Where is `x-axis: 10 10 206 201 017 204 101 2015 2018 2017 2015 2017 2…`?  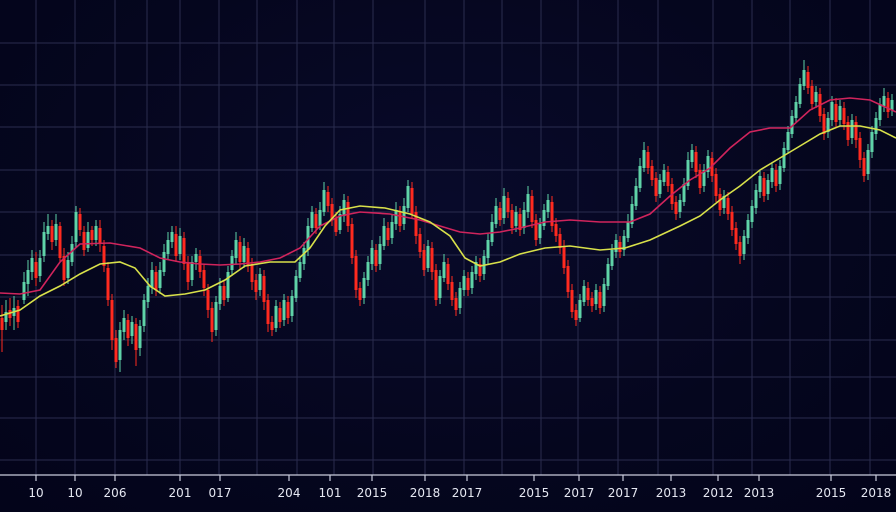 x-axis: 10 10 206 201 017 204 101 2015 2018 2017 2015 2017 2… is located at coordinates (448, 487).